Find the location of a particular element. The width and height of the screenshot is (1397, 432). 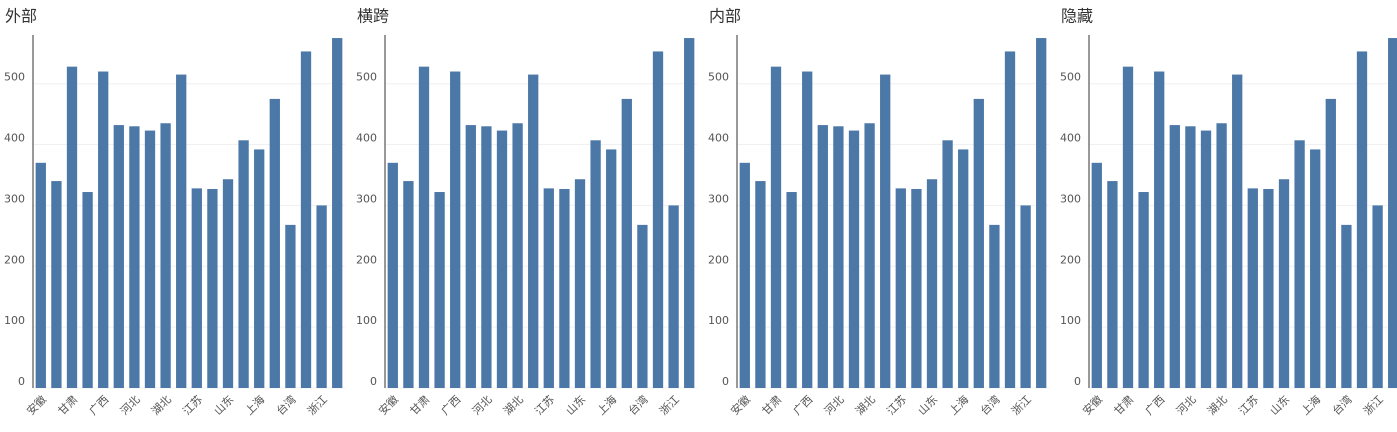

chart-title: 横跨 is located at coordinates (373, 16).